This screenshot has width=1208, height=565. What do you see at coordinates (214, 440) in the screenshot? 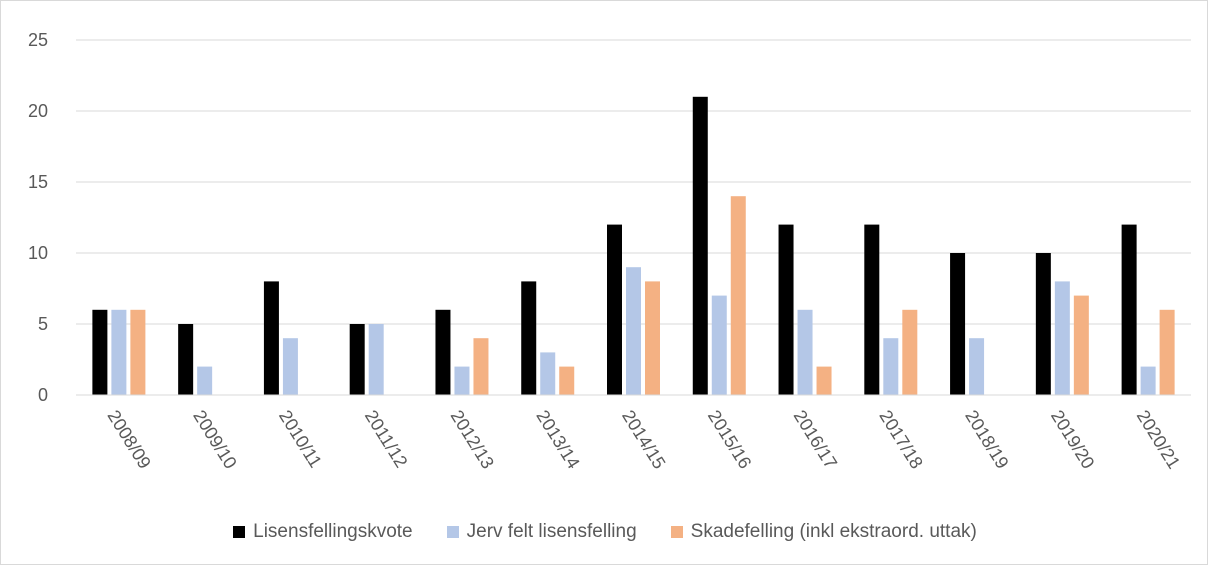
I see `x-tick-label: 2009/10` at bounding box center [214, 440].